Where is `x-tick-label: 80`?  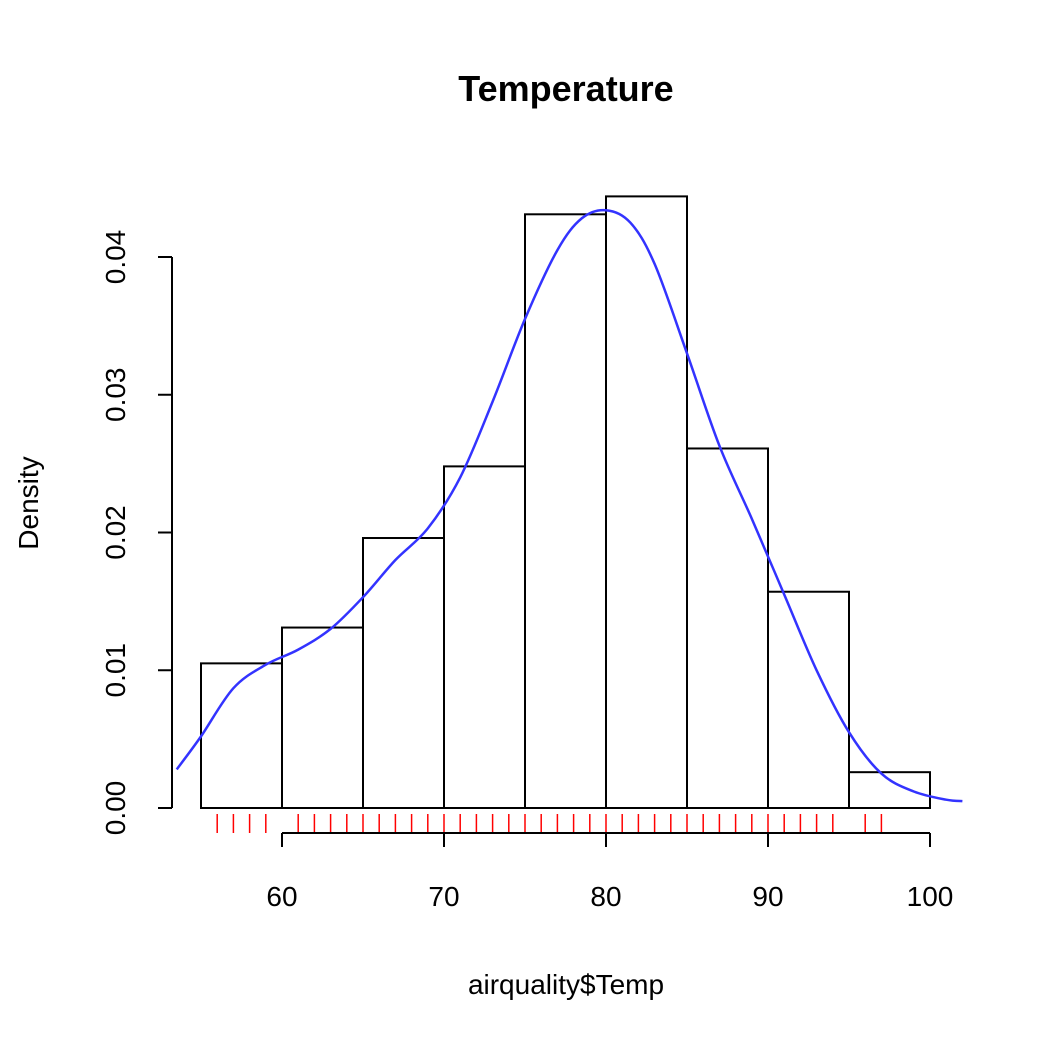 x-tick-label: 80 is located at coordinates (605, 896).